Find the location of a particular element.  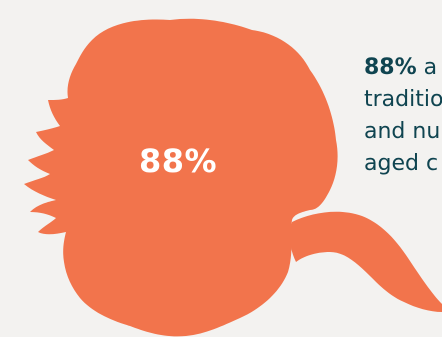

caption-line-3: and nu is located at coordinates (402, 131).